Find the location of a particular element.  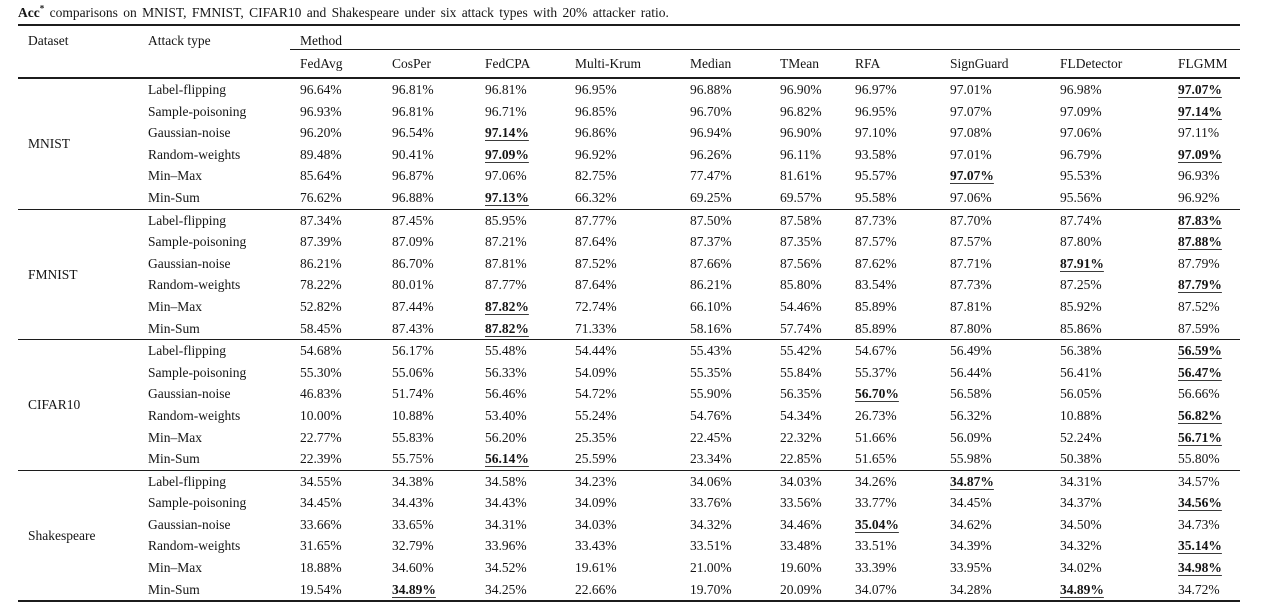

accuracy-value: 81.61% is located at coordinates (801, 176).